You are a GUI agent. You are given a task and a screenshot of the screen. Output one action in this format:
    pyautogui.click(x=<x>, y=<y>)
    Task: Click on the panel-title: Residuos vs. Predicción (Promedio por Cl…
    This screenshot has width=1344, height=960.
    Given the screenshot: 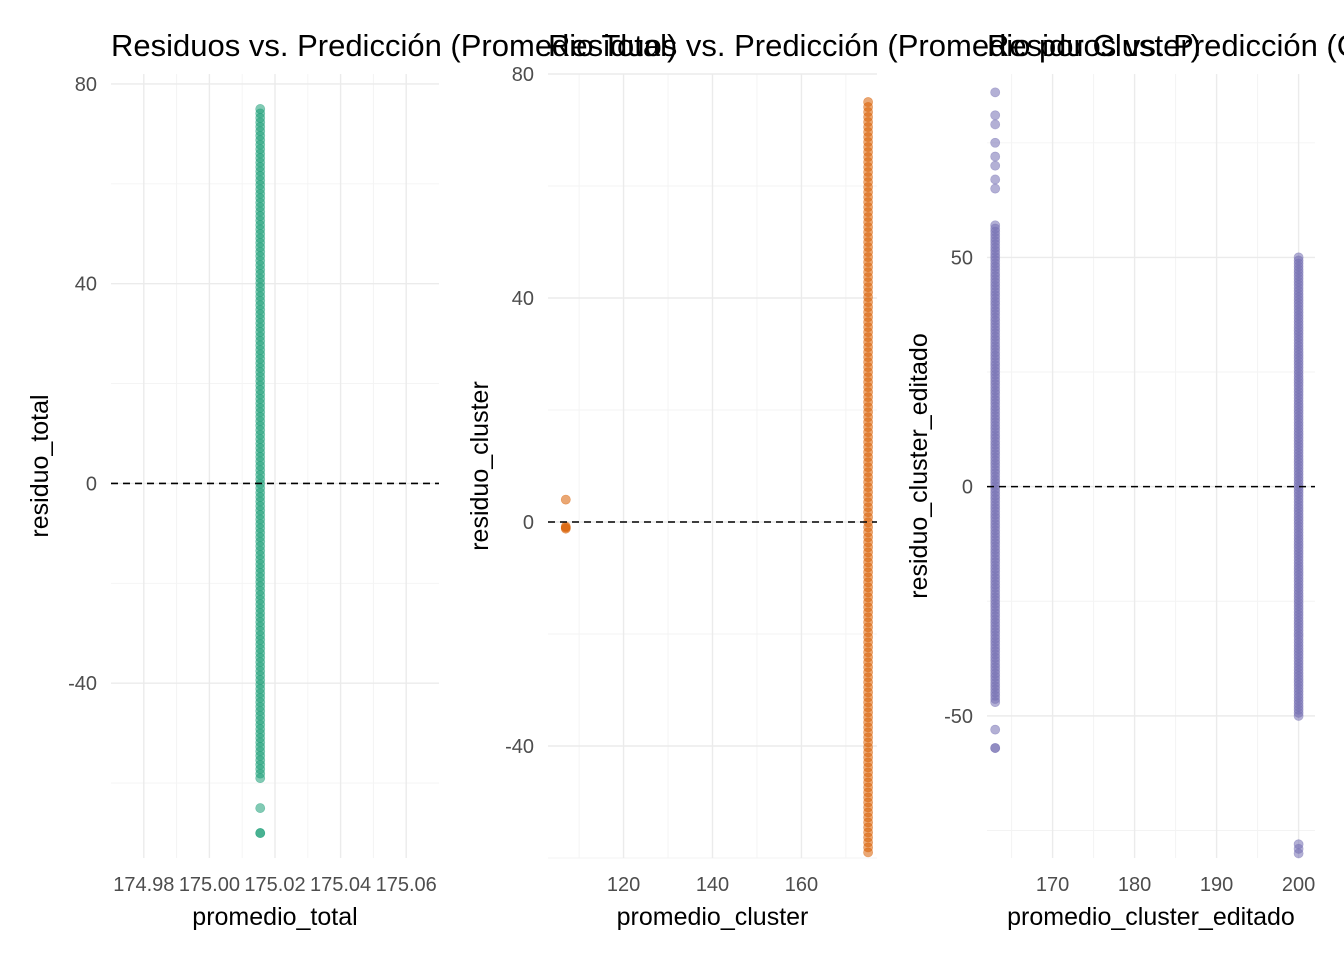 What is the action you would take?
    pyautogui.click(x=874, y=45)
    